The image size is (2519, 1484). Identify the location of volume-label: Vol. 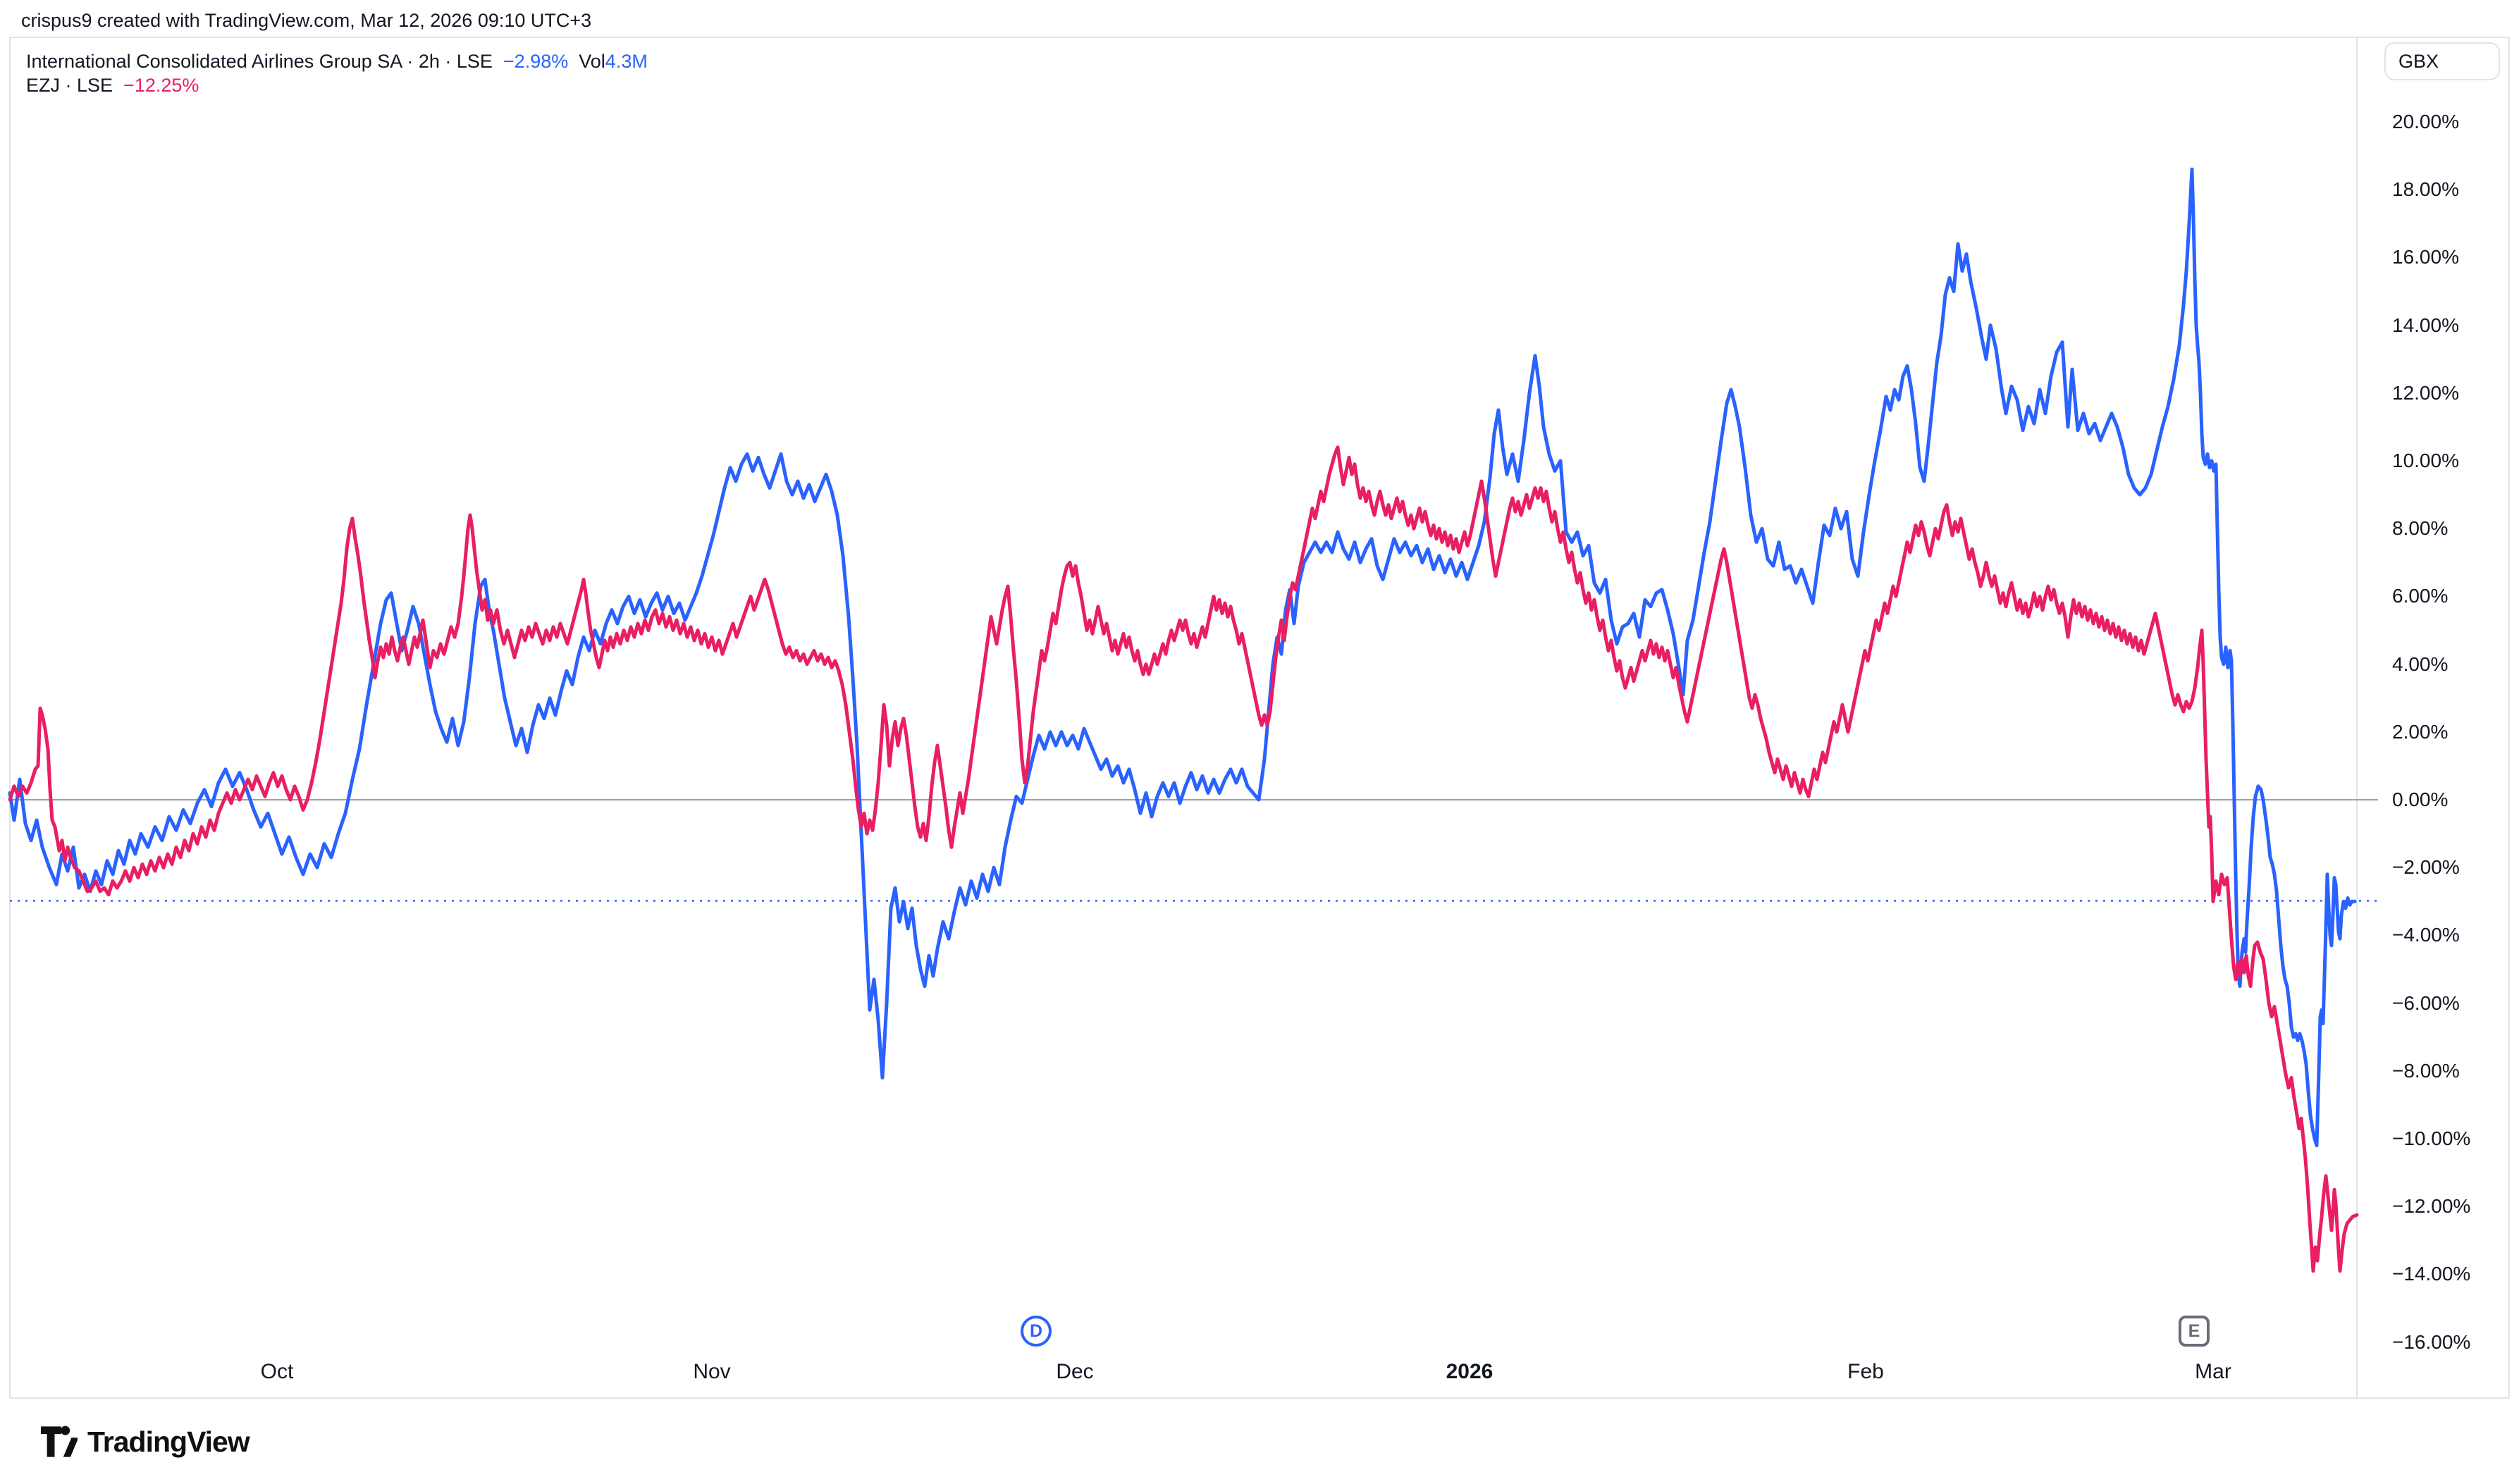
(592, 61).